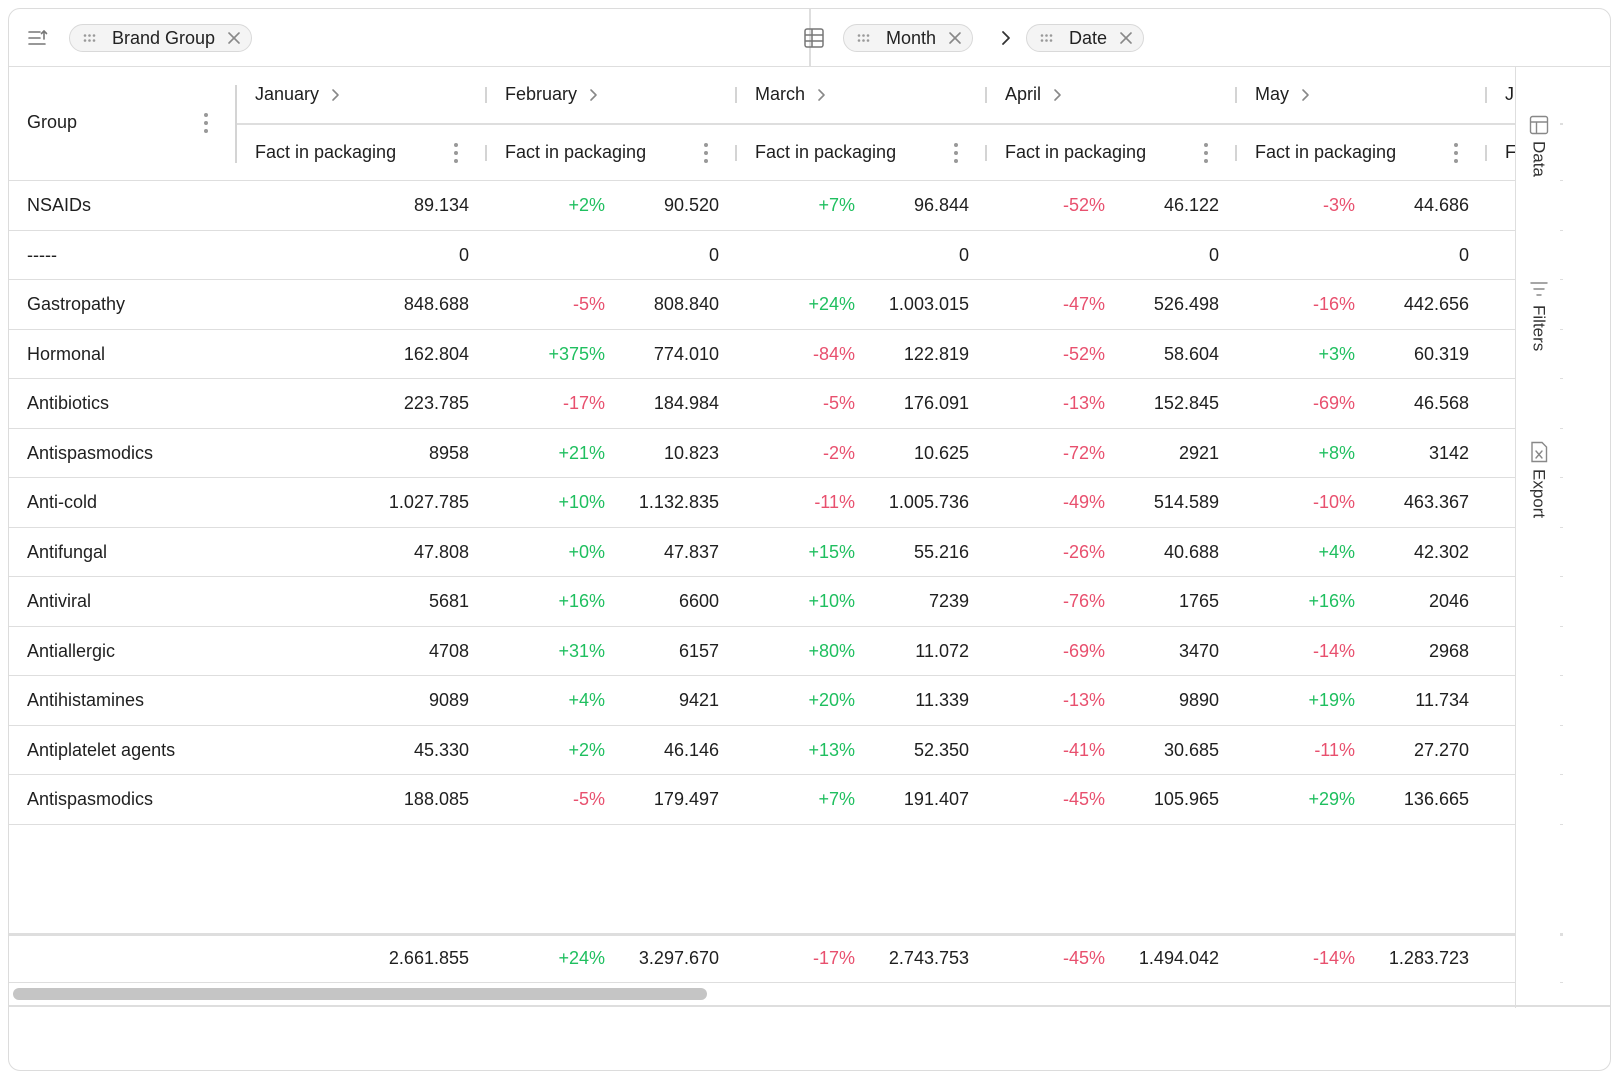 Image resolution: width=1618 pixels, height=1076 pixels. I want to click on value-cell: 47.808, so click(441, 551).